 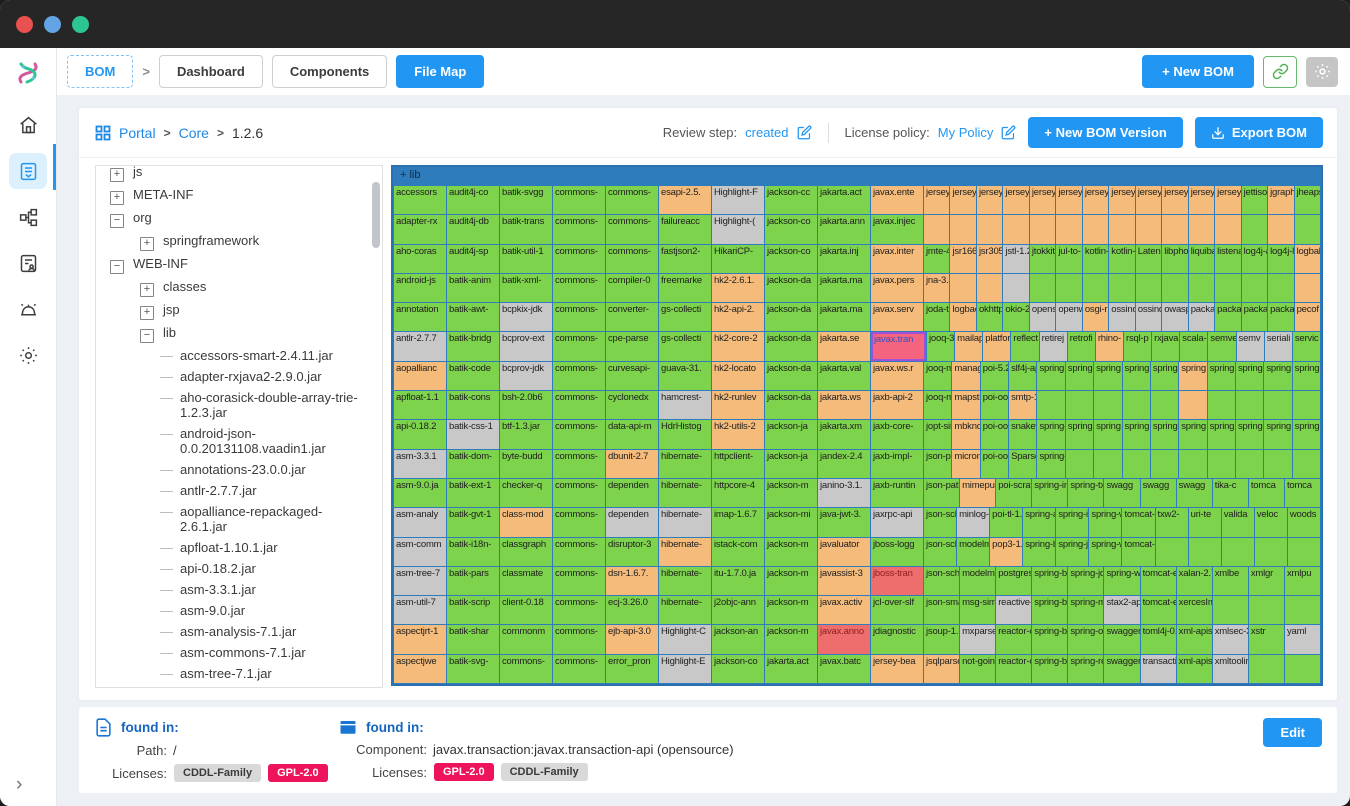 I want to click on treemap-cell: janino-3.1., so click(x=844, y=493).